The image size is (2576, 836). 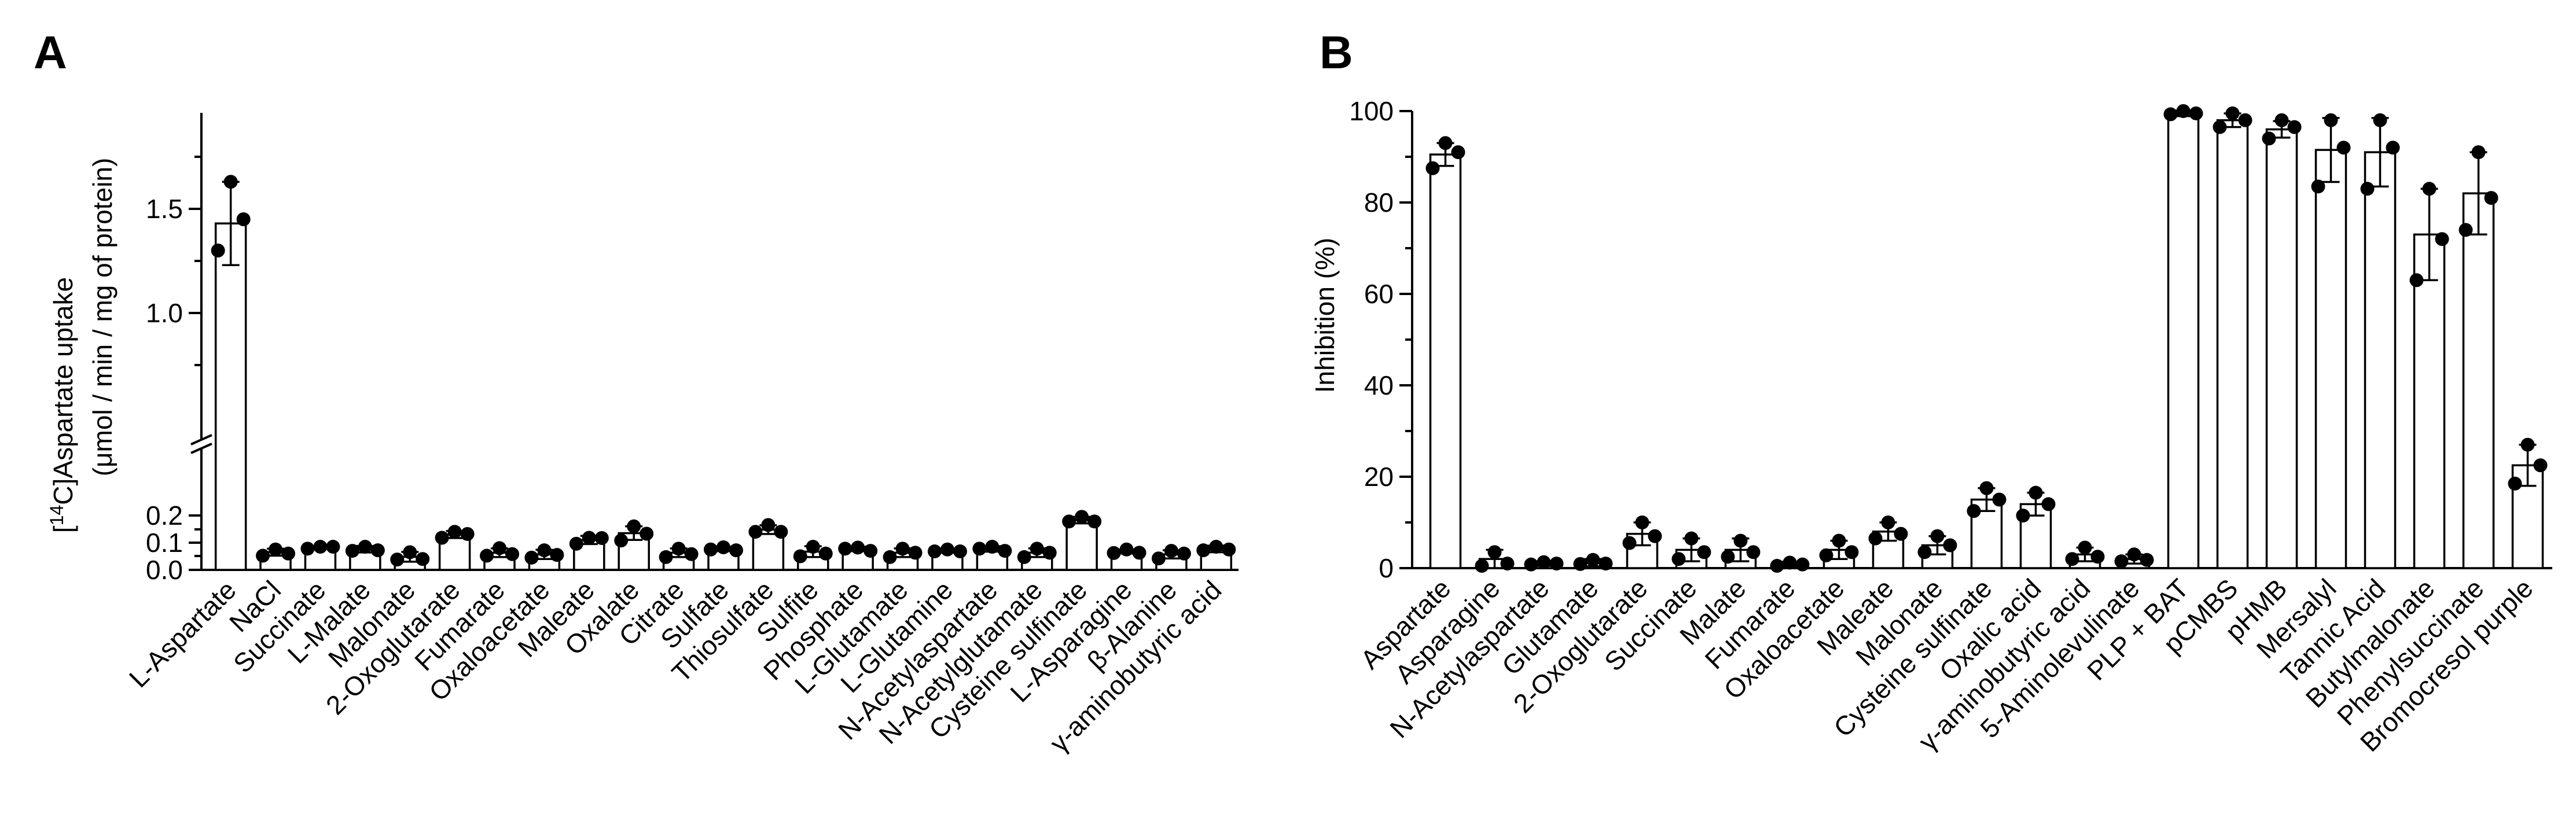 What do you see at coordinates (164, 570) in the screenshot?
I see `panel-a-y-tick-label-0: 0.0` at bounding box center [164, 570].